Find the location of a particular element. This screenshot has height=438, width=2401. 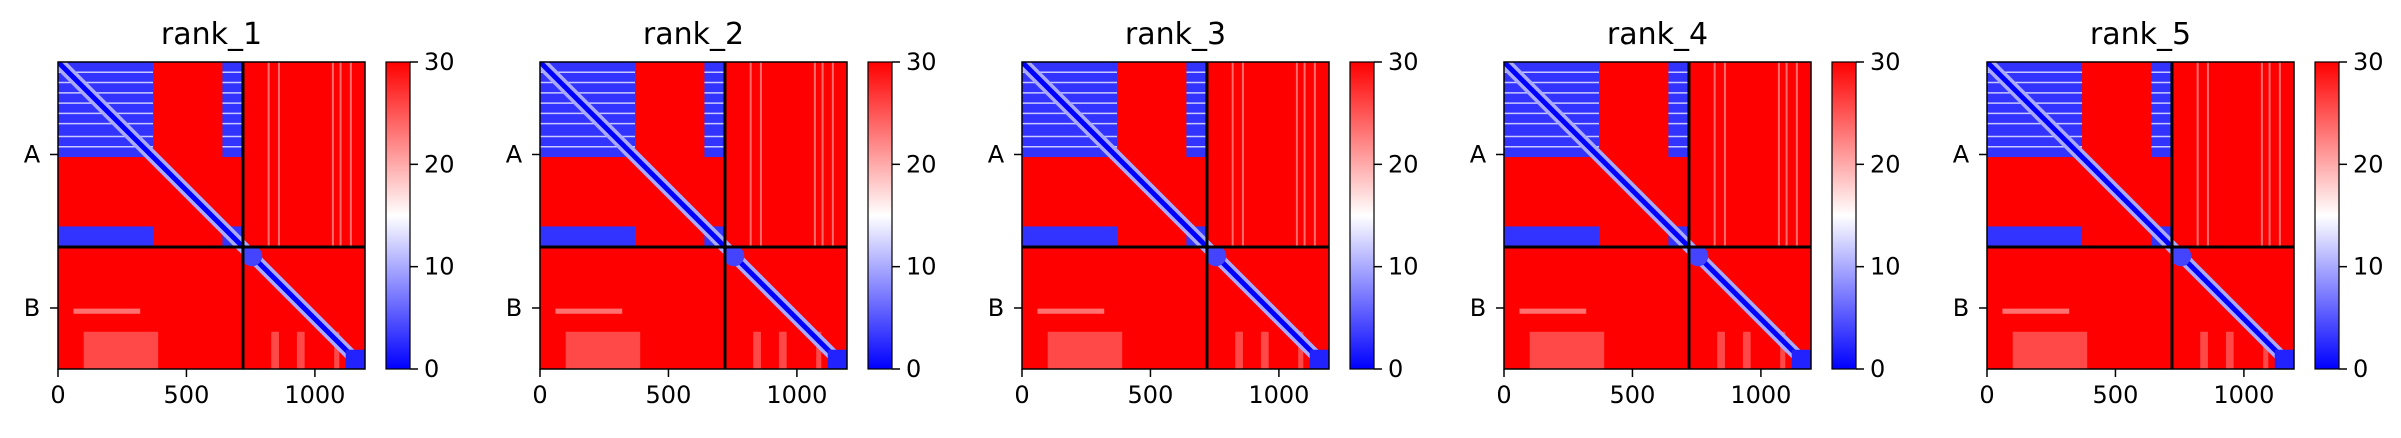

panel-title: rank_4 is located at coordinates (1657, 34).